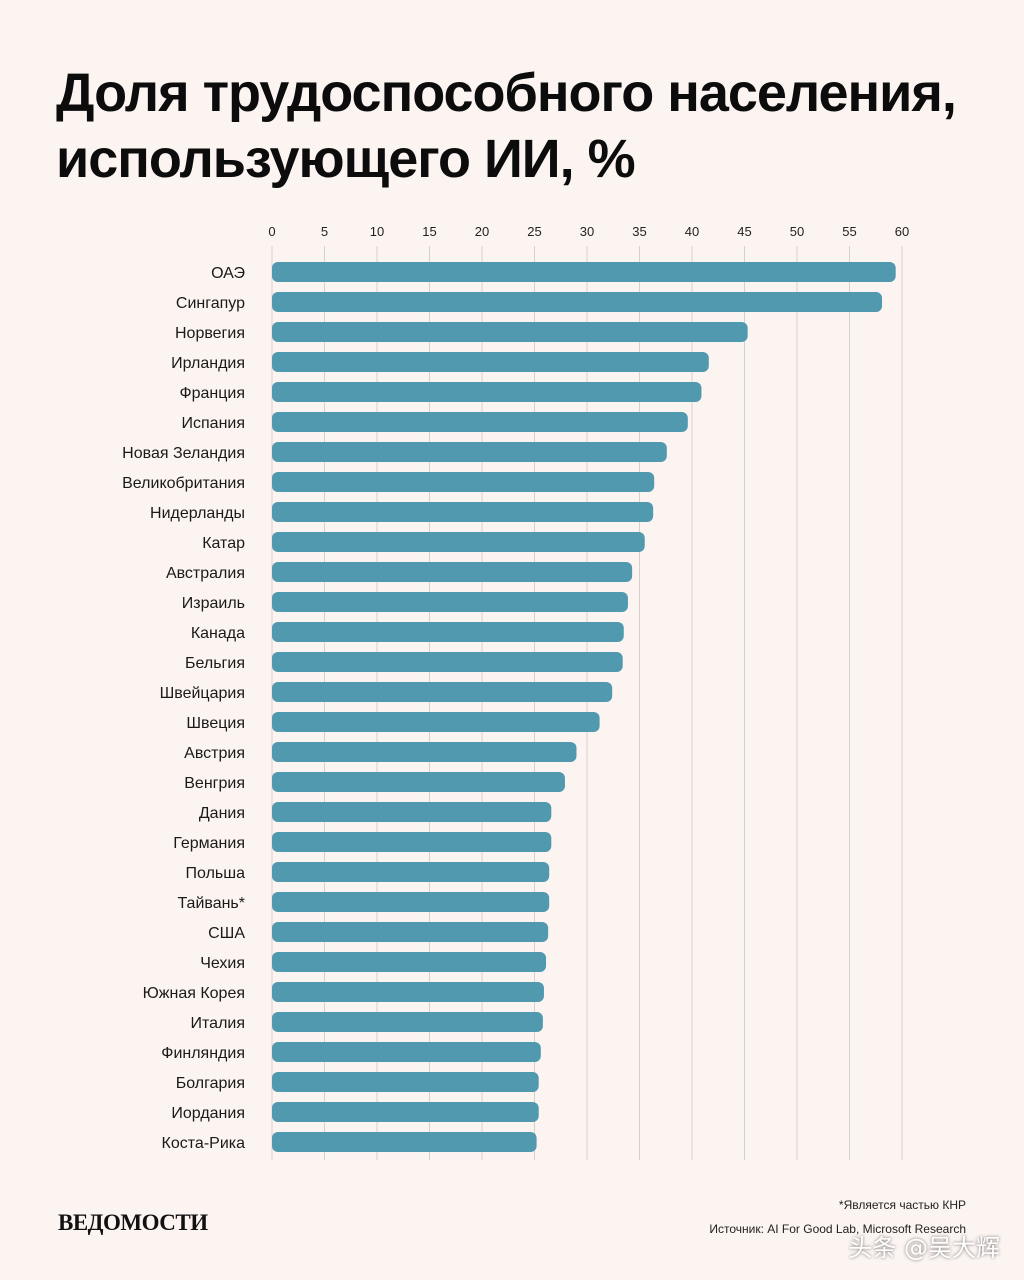 This screenshot has width=1024, height=1280. Describe the element at coordinates (534, 231) in the screenshot. I see `x-tick-label: 25` at that location.